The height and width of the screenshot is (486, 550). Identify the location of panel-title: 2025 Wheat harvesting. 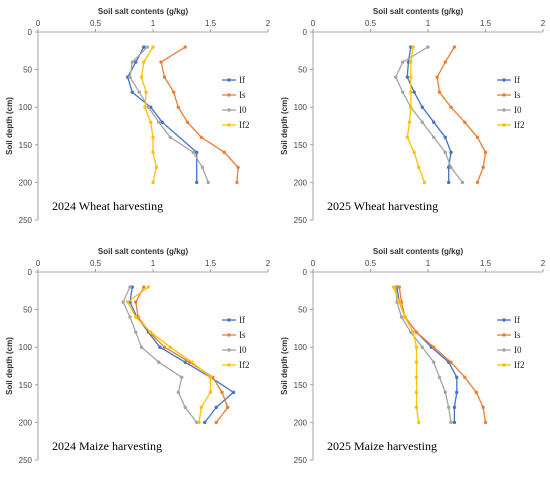
(382, 206).